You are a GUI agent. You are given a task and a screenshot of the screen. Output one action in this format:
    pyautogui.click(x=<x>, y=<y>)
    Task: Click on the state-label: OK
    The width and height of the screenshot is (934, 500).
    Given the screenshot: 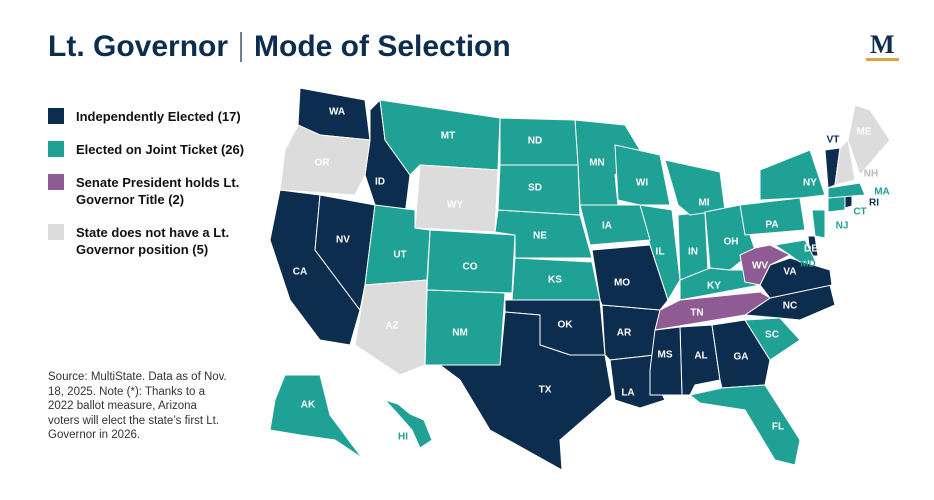 What is the action you would take?
    pyautogui.click(x=566, y=325)
    